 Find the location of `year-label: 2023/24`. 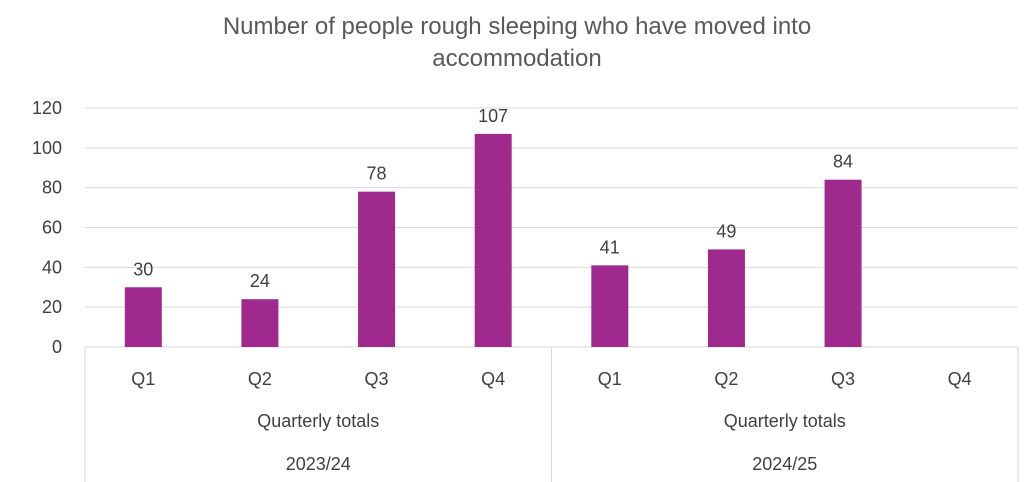

year-label: 2023/24 is located at coordinates (318, 464).